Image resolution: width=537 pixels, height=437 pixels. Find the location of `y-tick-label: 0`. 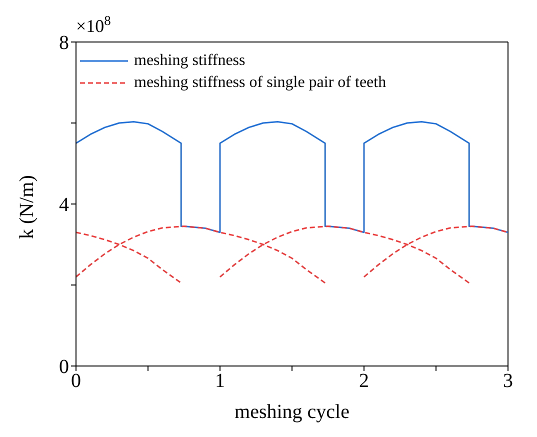

y-tick-label: 0 is located at coordinates (64, 367).